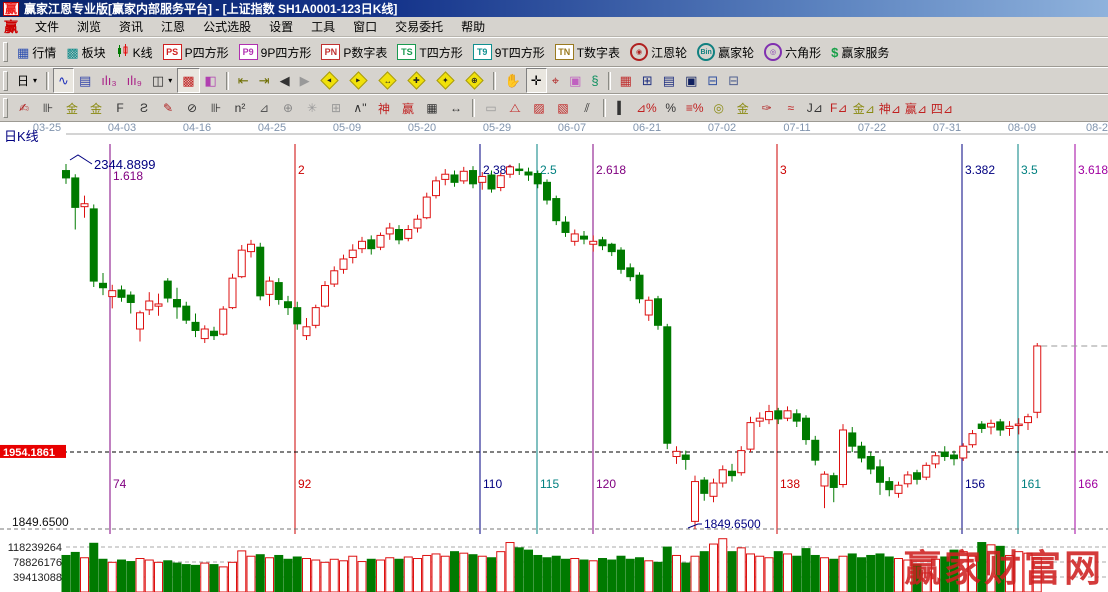  I want to click on brush-tool-button: ✍, so click(24, 108).